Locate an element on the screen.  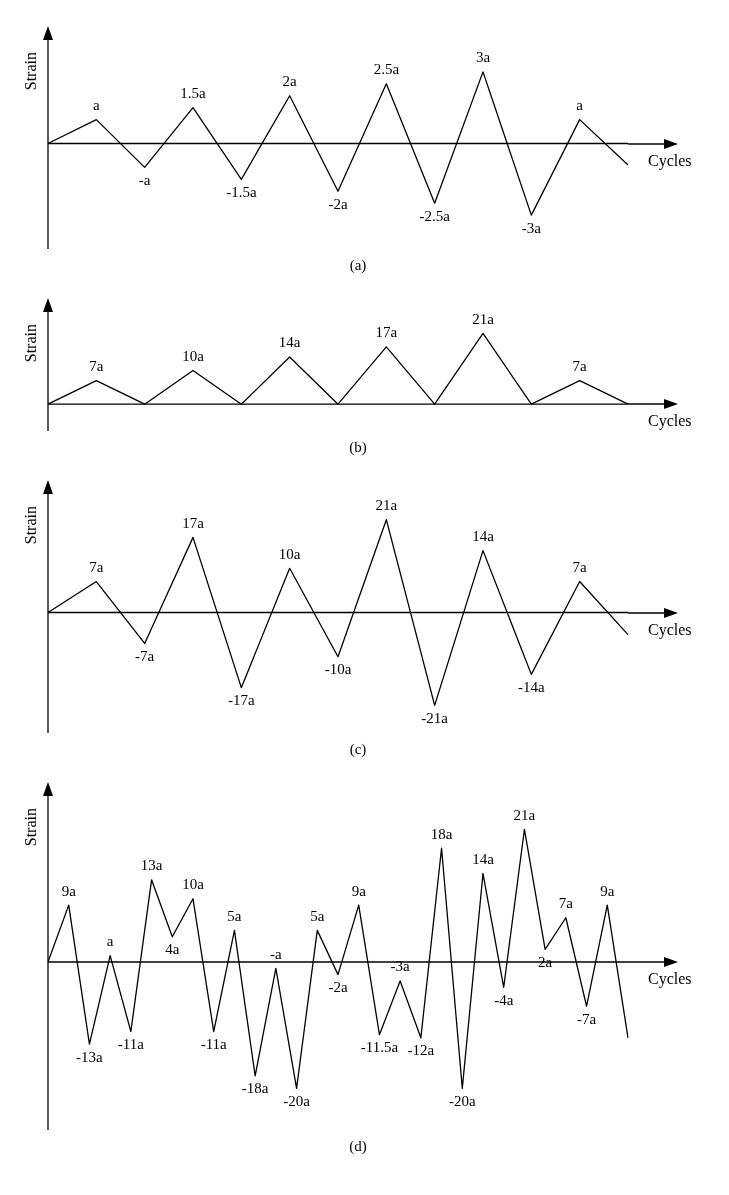
data-label: -17a is located at coordinates (241, 700).